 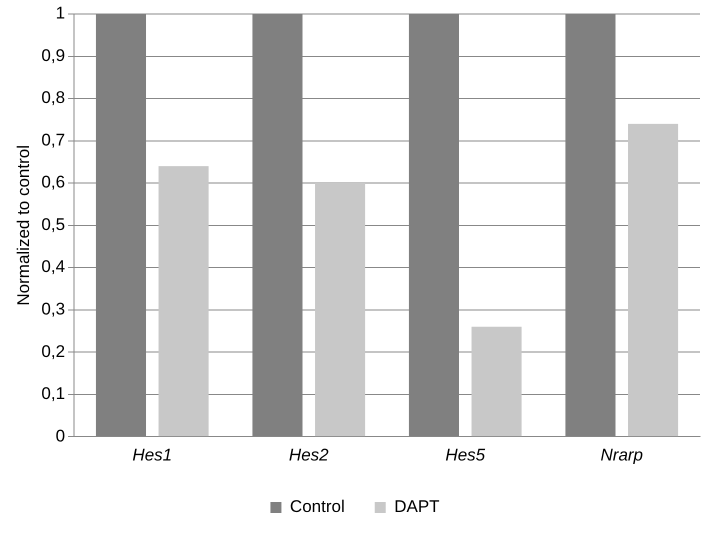 I want to click on x-tick-label: Hes1, so click(x=152, y=455).